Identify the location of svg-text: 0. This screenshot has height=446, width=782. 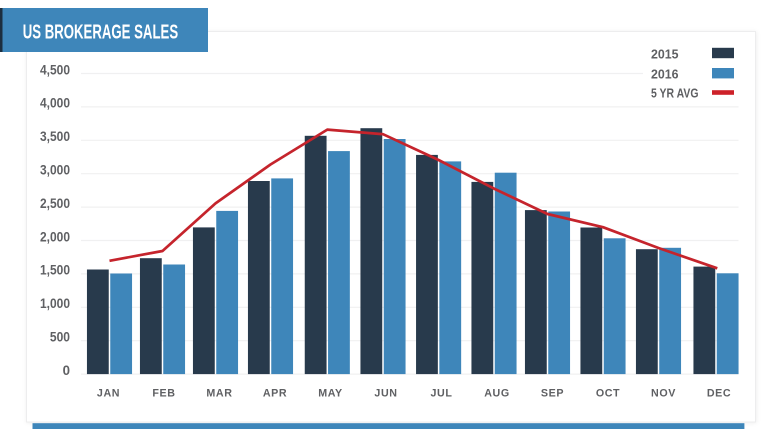
(66, 370).